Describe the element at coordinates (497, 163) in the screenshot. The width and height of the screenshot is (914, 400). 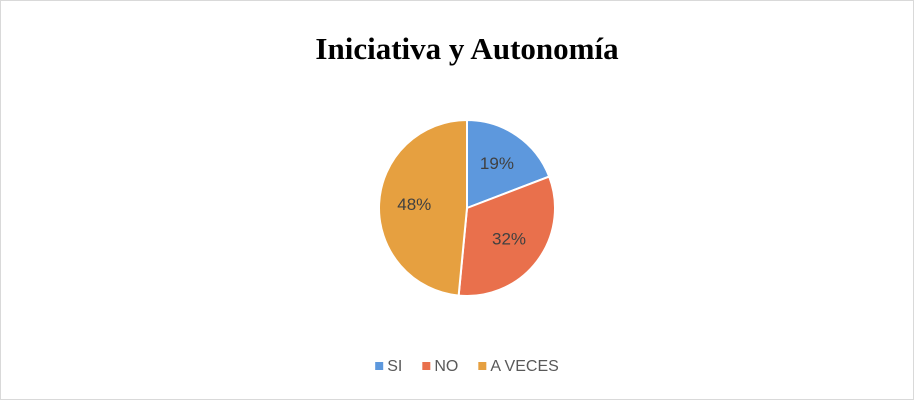
I see `data-label: 19%` at that location.